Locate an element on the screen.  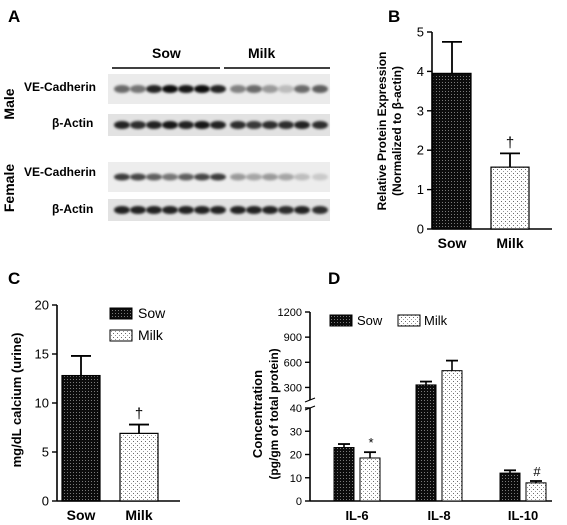
chart-d-ylabel-line1: Concentration is located at coordinates (257, 414).